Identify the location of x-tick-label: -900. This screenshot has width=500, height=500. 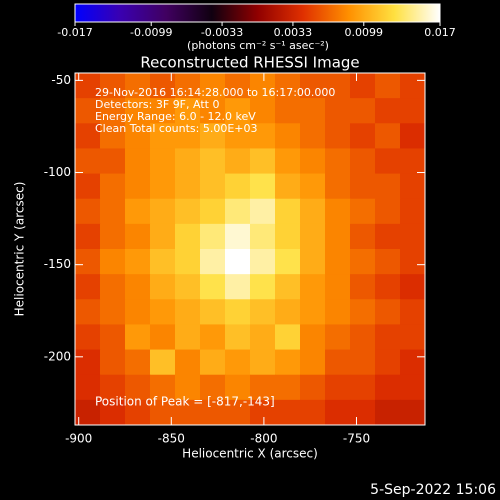
(78, 439).